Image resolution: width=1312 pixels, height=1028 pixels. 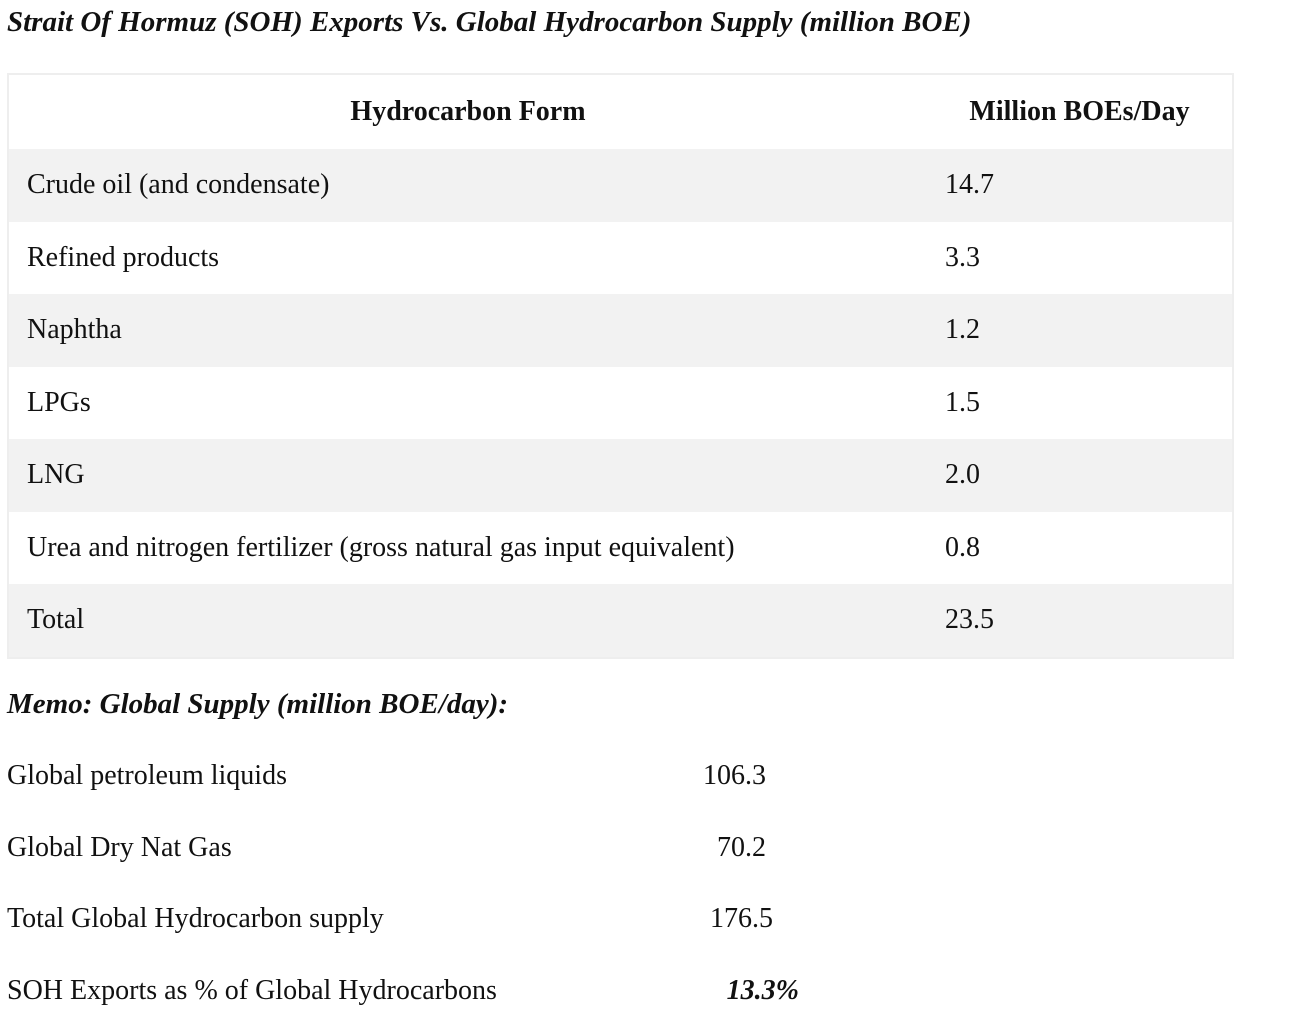 What do you see at coordinates (56, 620) in the screenshot?
I see `form-cell: Total` at bounding box center [56, 620].